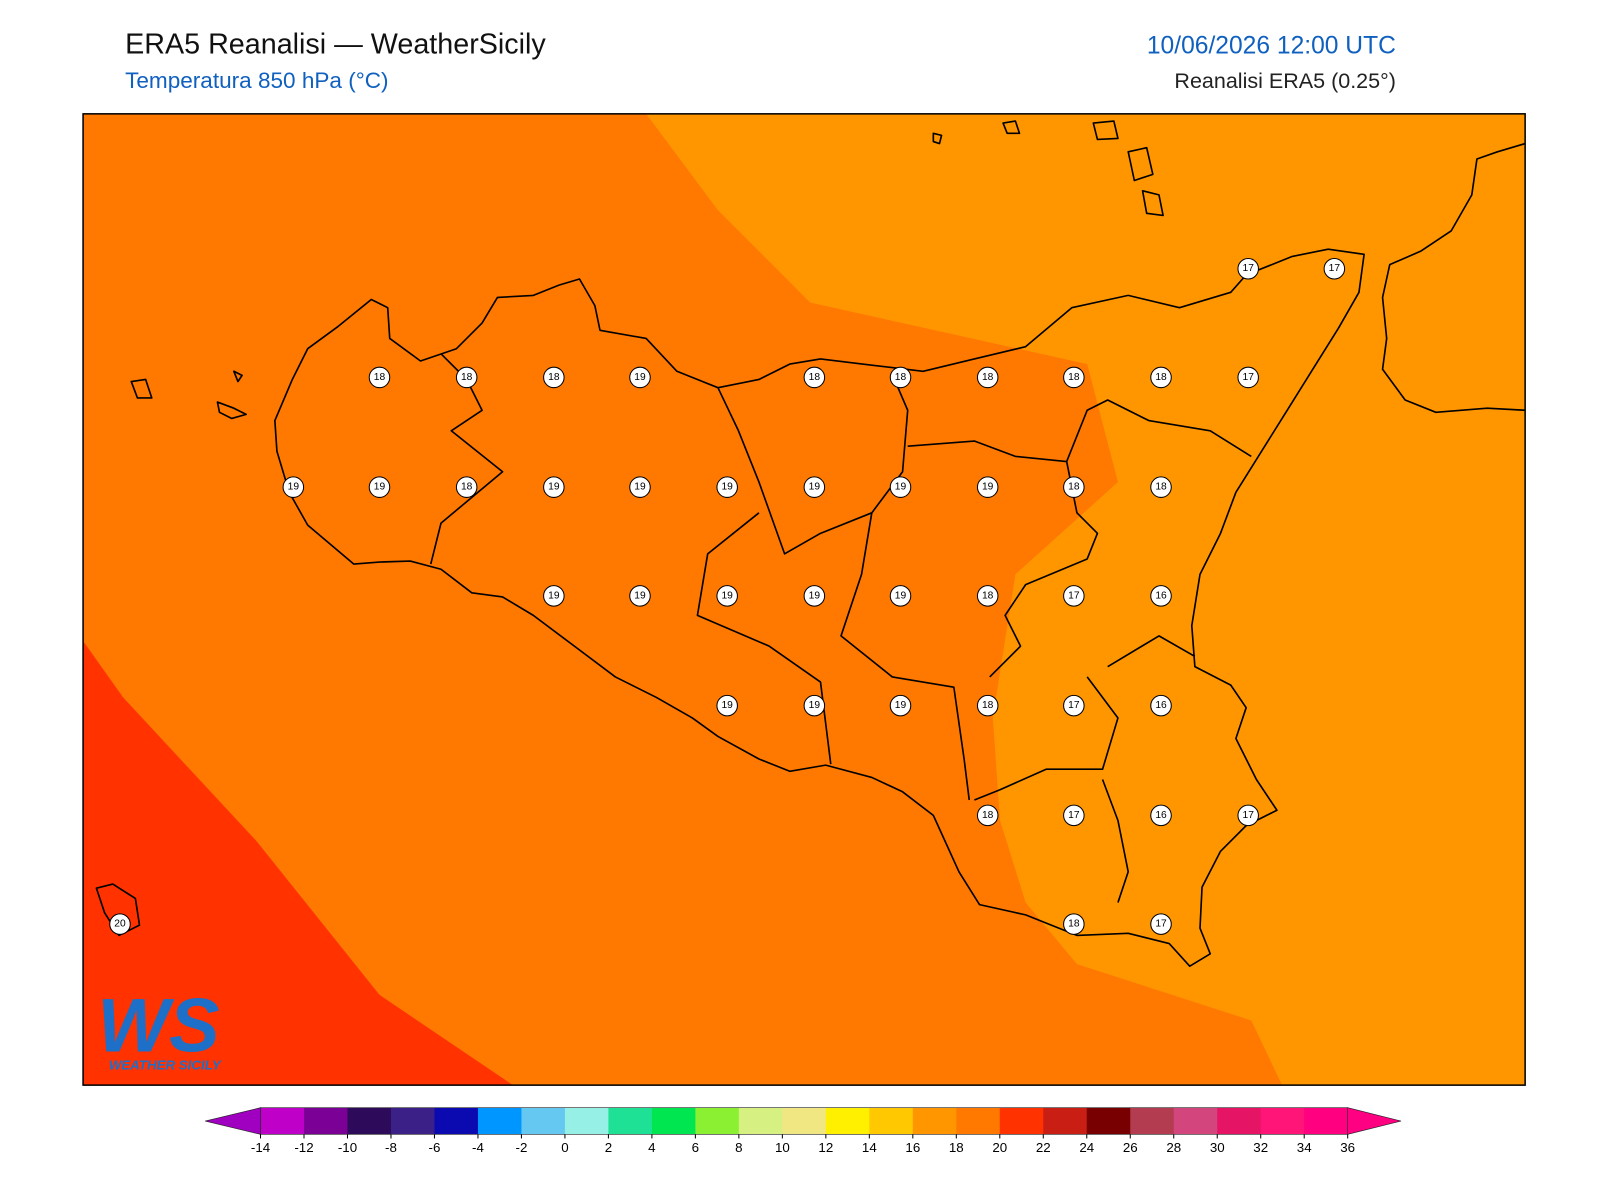  Describe the element at coordinates (738, 1147) in the screenshot. I see `colorbar-tick-label: 8` at that location.